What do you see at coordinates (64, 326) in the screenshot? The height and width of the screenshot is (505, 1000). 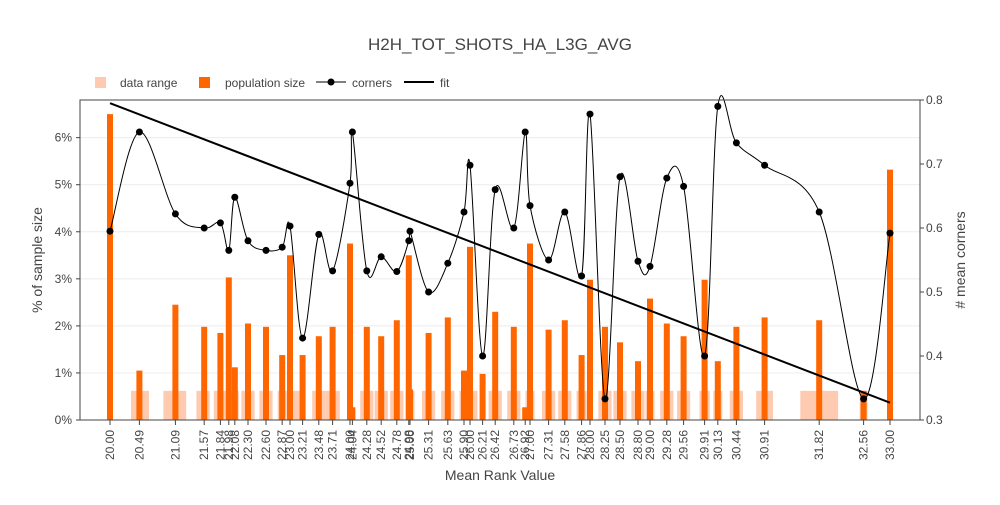 I see `y-tick-label: 2%` at bounding box center [64, 326].